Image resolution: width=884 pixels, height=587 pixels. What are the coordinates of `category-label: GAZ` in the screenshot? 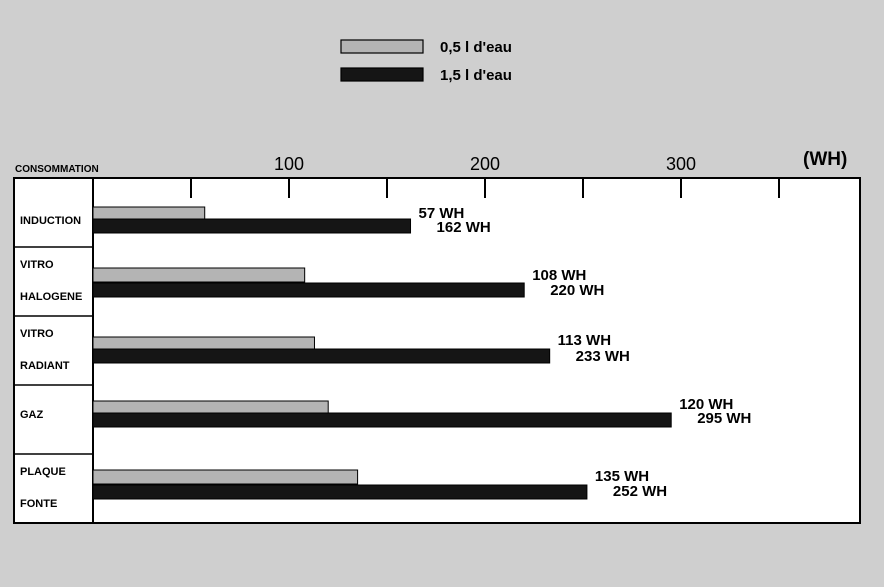 It's located at (32, 415).